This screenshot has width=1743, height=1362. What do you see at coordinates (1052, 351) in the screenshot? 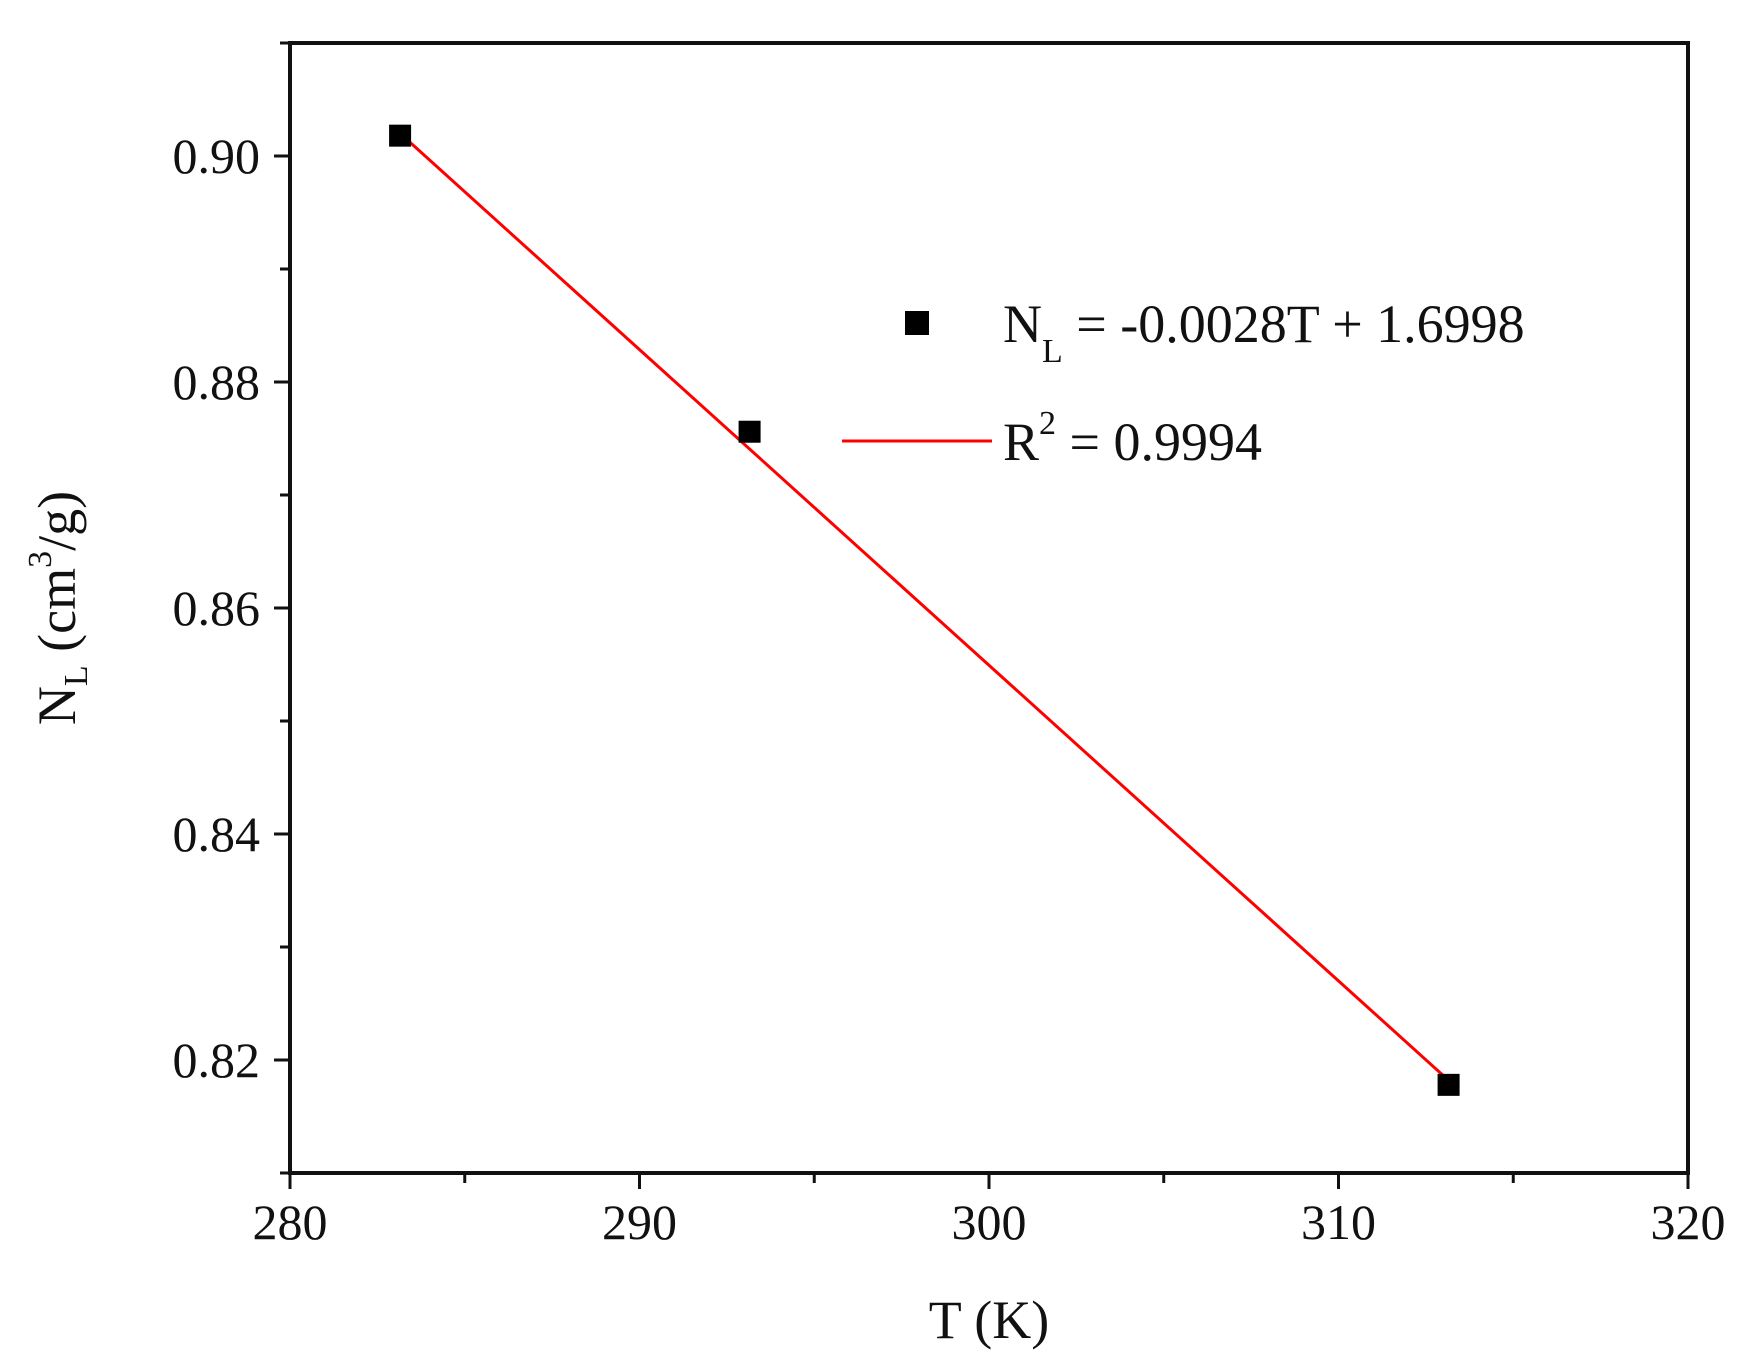
I see `legend-equation-sub: L` at bounding box center [1052, 351].